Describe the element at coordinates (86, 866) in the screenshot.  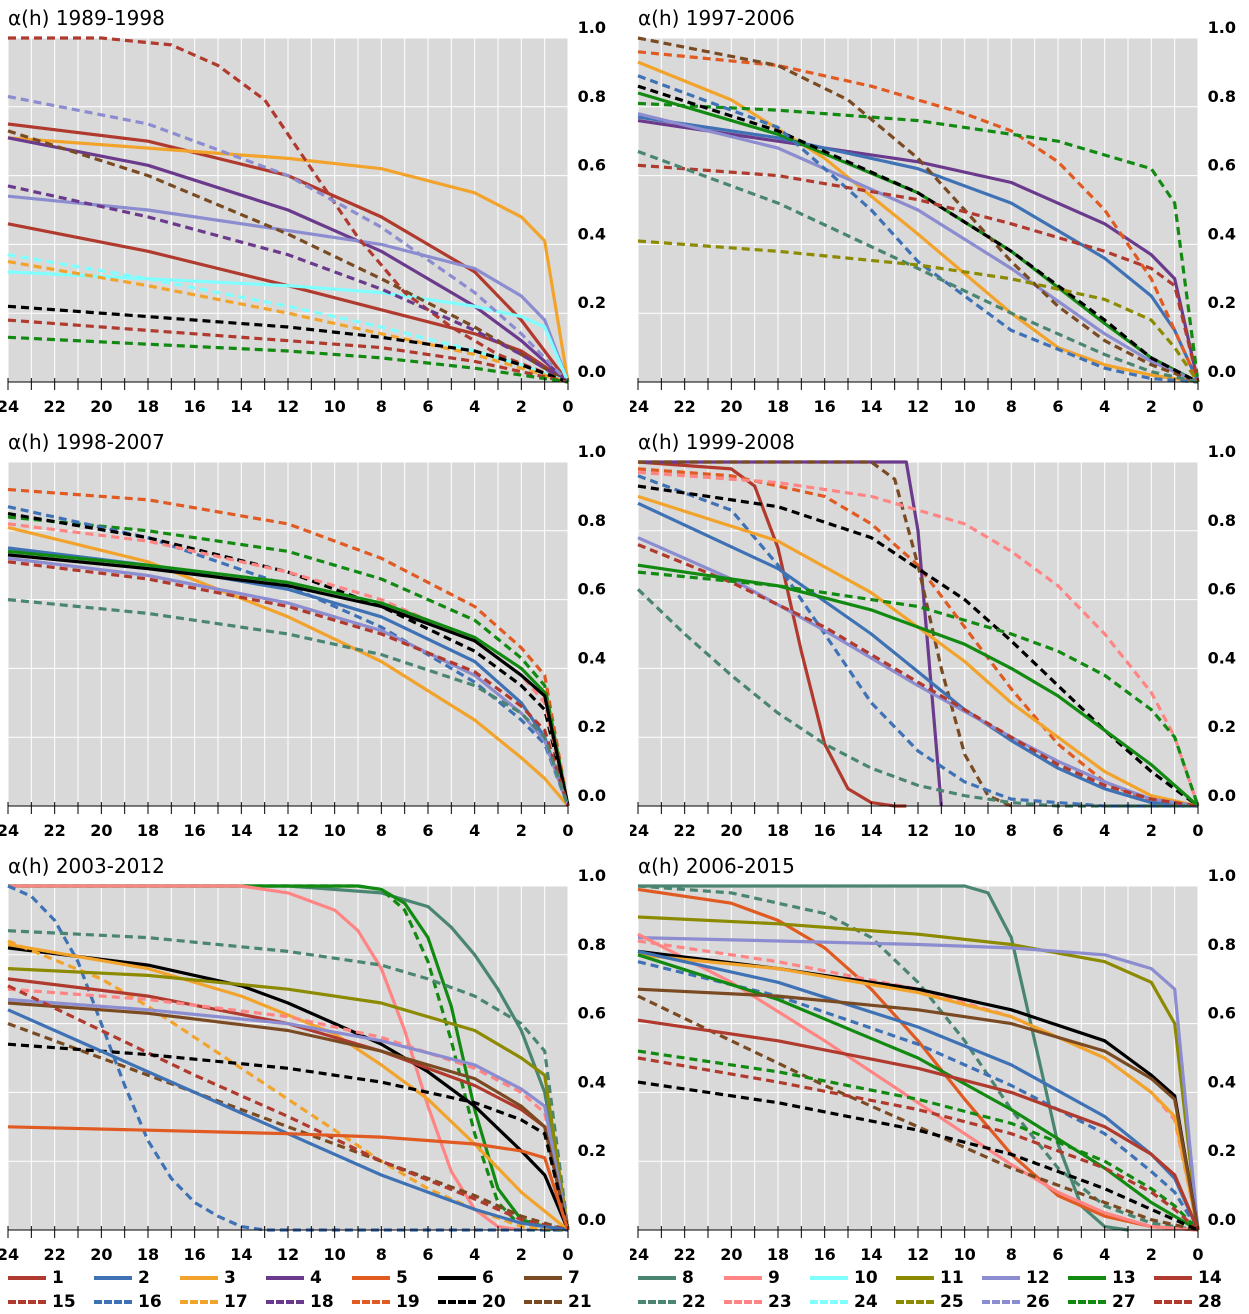
I see `chart-title: α(h) 2003-2012` at that location.